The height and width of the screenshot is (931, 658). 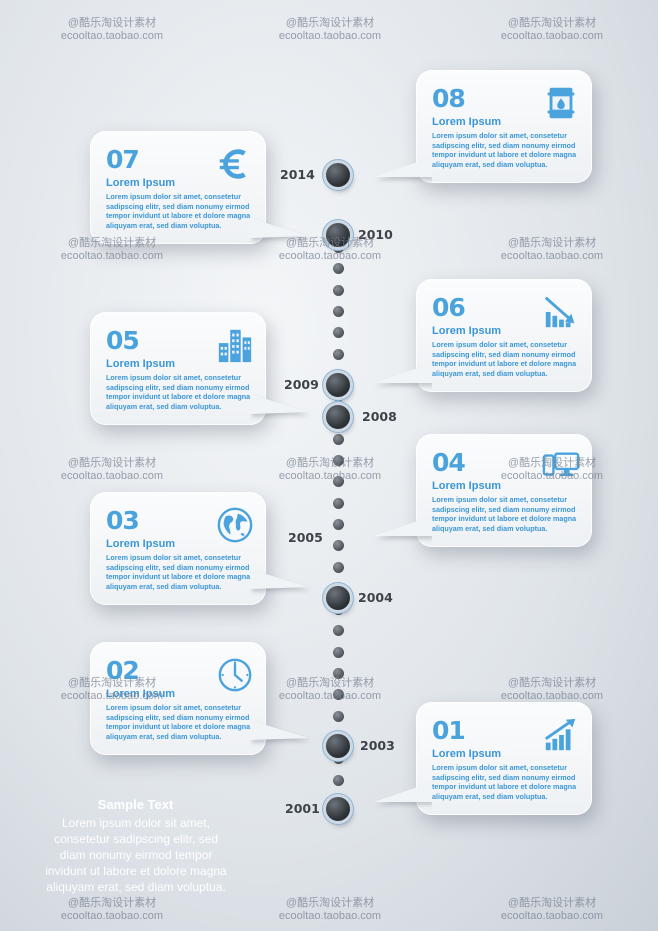 What do you see at coordinates (235, 675) in the screenshot?
I see `clock-icon` at bounding box center [235, 675].